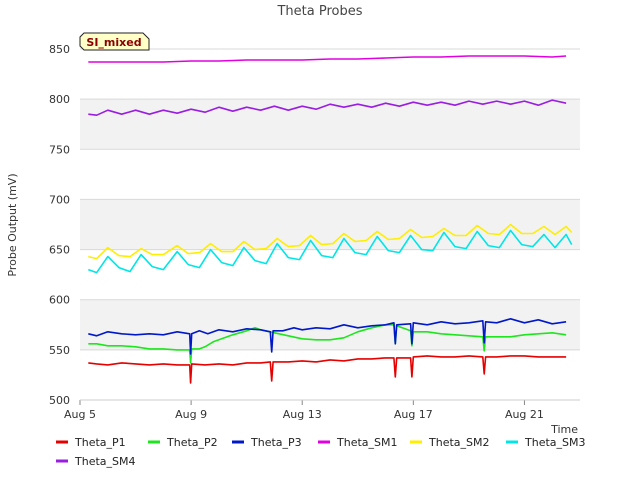  I want to click on legend-item: Theta_P3, so click(267, 442).